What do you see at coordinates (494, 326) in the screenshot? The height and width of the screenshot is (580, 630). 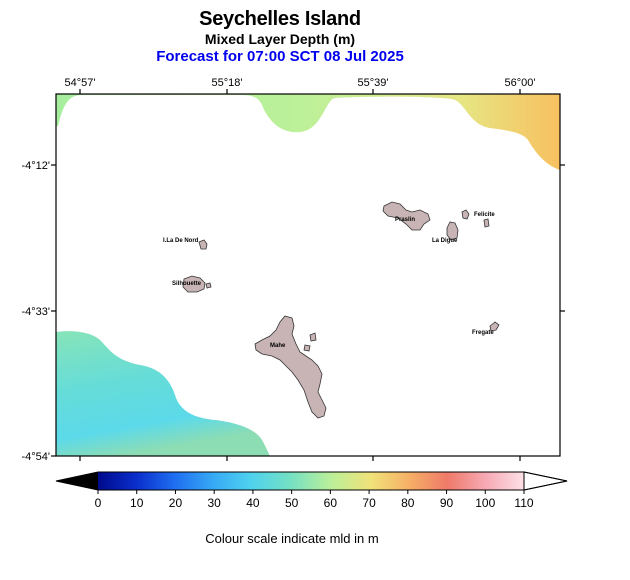 I see `island-fregate` at bounding box center [494, 326].